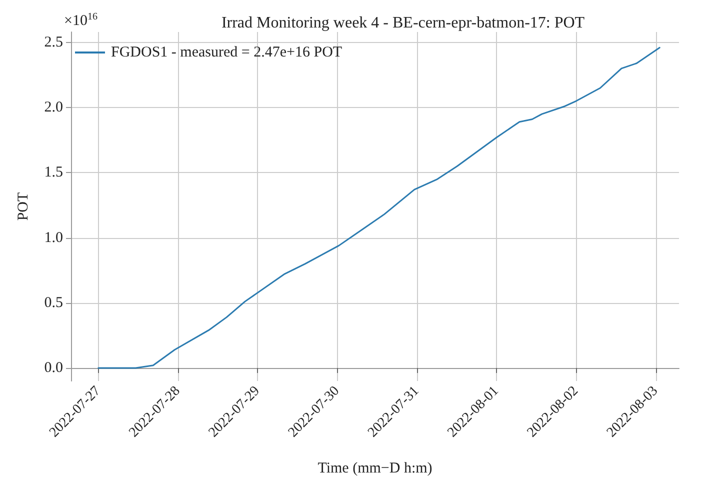 This screenshot has height=489, width=723. What do you see at coordinates (226, 52) in the screenshot?
I see `legend-label: FGDOS1 - measured = 2.47e+16 POT` at bounding box center [226, 52].